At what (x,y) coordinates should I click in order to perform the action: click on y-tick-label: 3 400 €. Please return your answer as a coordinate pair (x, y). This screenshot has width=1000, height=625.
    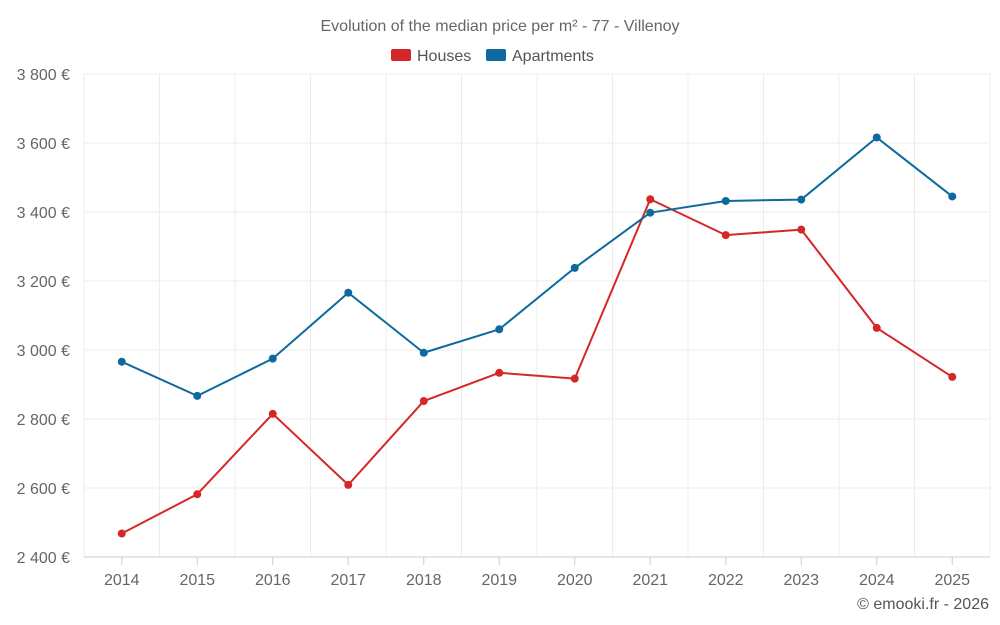
    Looking at the image, I should click on (43, 213).